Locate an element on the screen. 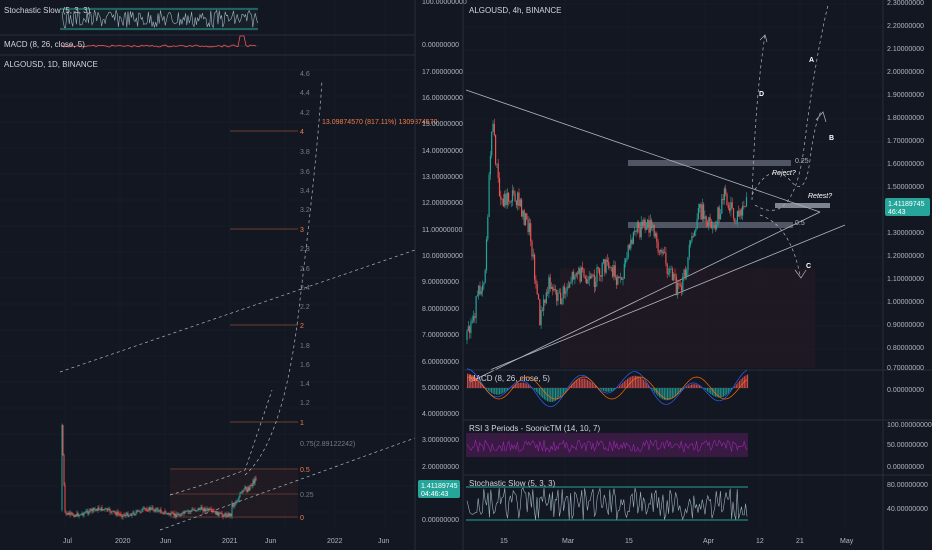 Image resolution: width=932 pixels, height=550 pixels. right-rsi-band is located at coordinates (607, 445).